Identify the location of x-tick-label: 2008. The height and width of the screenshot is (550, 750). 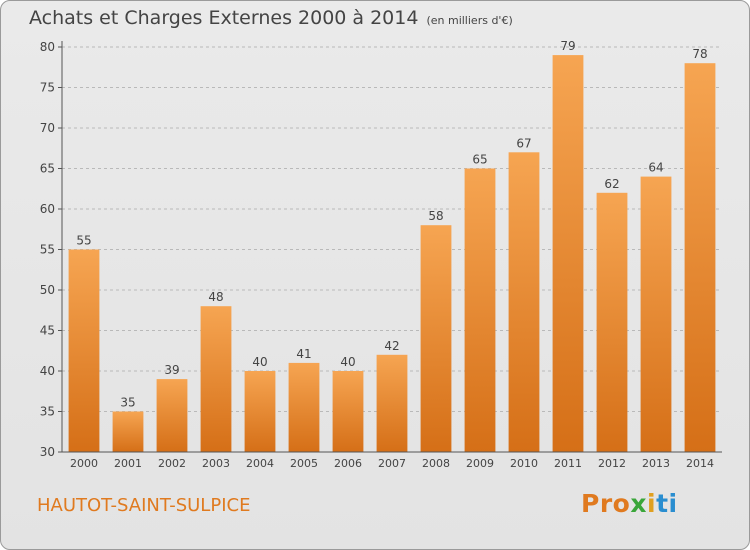
(436, 463).